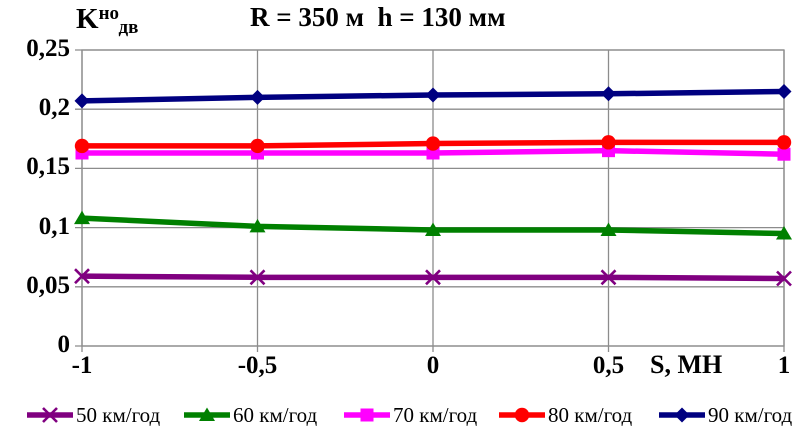 The image size is (808, 442). What do you see at coordinates (64, 344) in the screenshot?
I see `y-tick-label: 0` at bounding box center [64, 344].